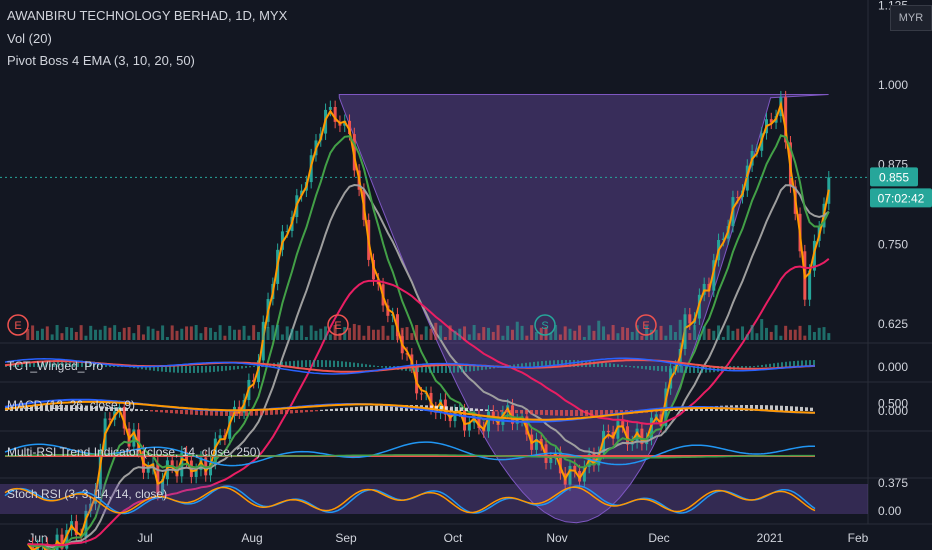  I want to click on x-tick-label: Dec, so click(658, 538).